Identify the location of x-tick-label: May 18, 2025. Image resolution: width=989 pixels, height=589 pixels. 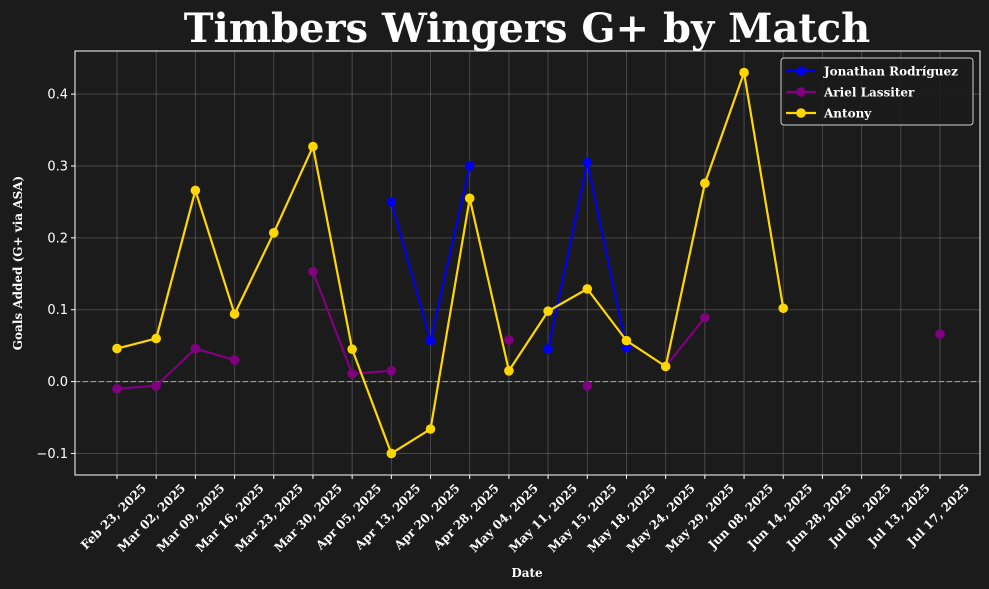
(622, 518).